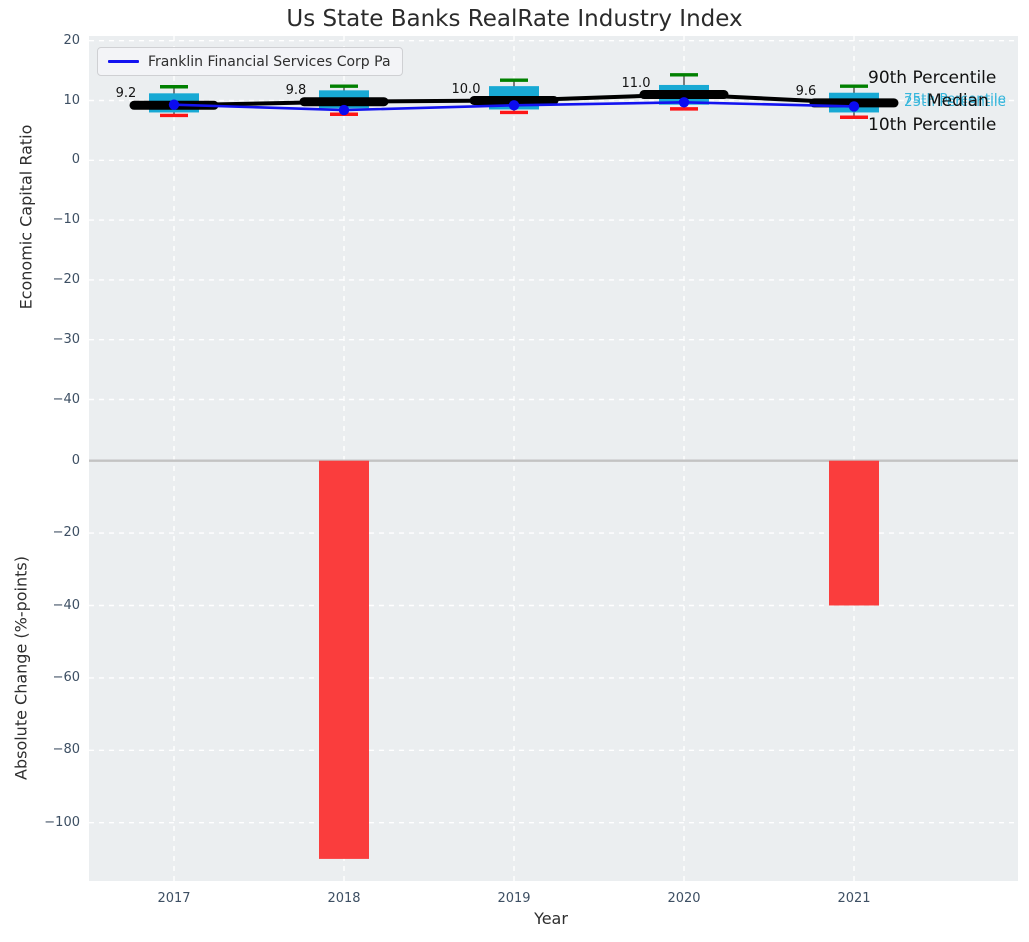 The width and height of the screenshot is (1029, 942). I want to click on top-y-tick-0: 0, so click(75, 160).